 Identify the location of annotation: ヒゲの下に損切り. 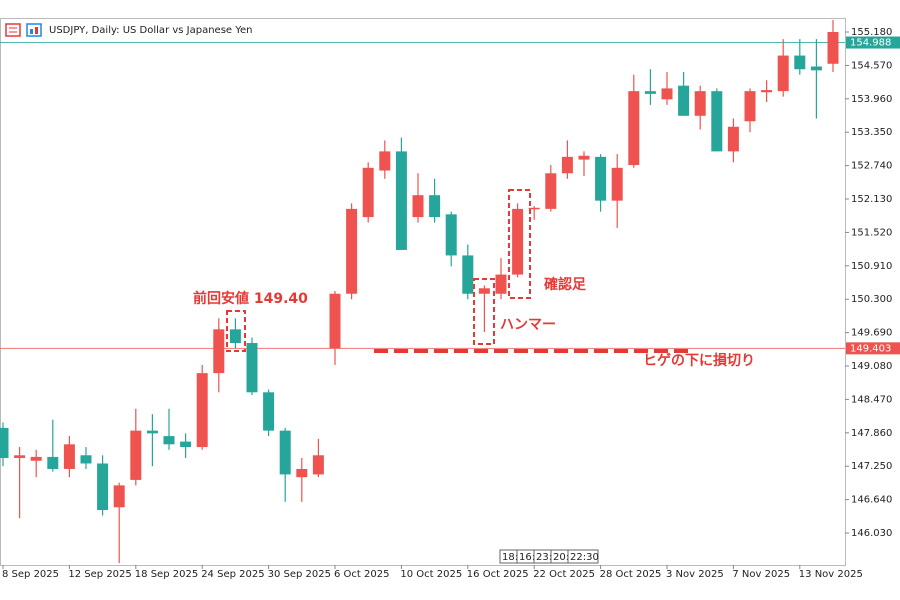
(699, 360).